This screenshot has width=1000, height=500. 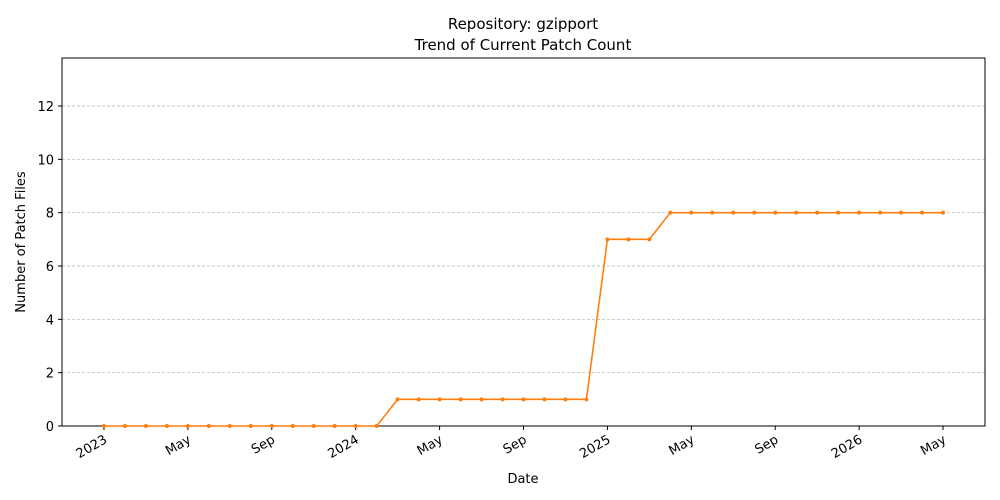 I want to click on y-axis-label: Number of Patch Files, so click(x=21, y=242).